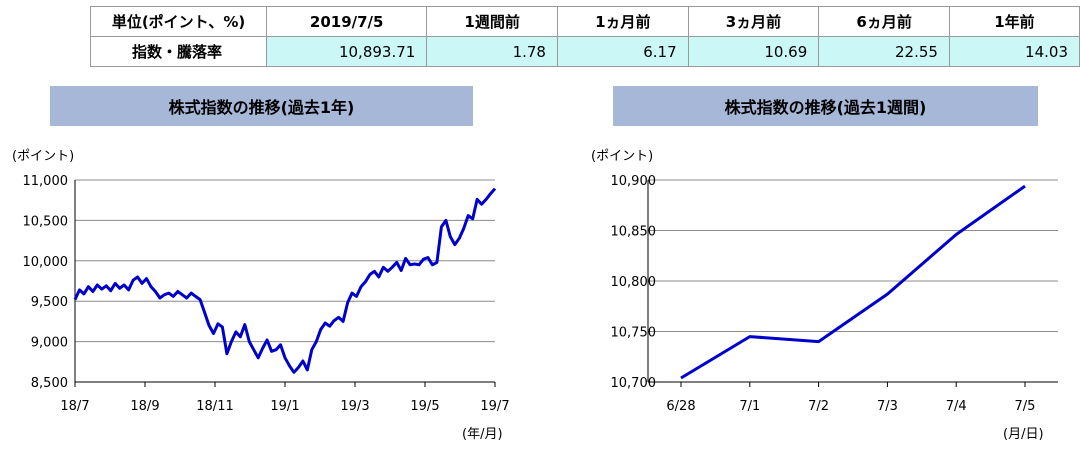 The image size is (1080, 450). I want to click on right-xtick-label: 7/2, so click(818, 406).